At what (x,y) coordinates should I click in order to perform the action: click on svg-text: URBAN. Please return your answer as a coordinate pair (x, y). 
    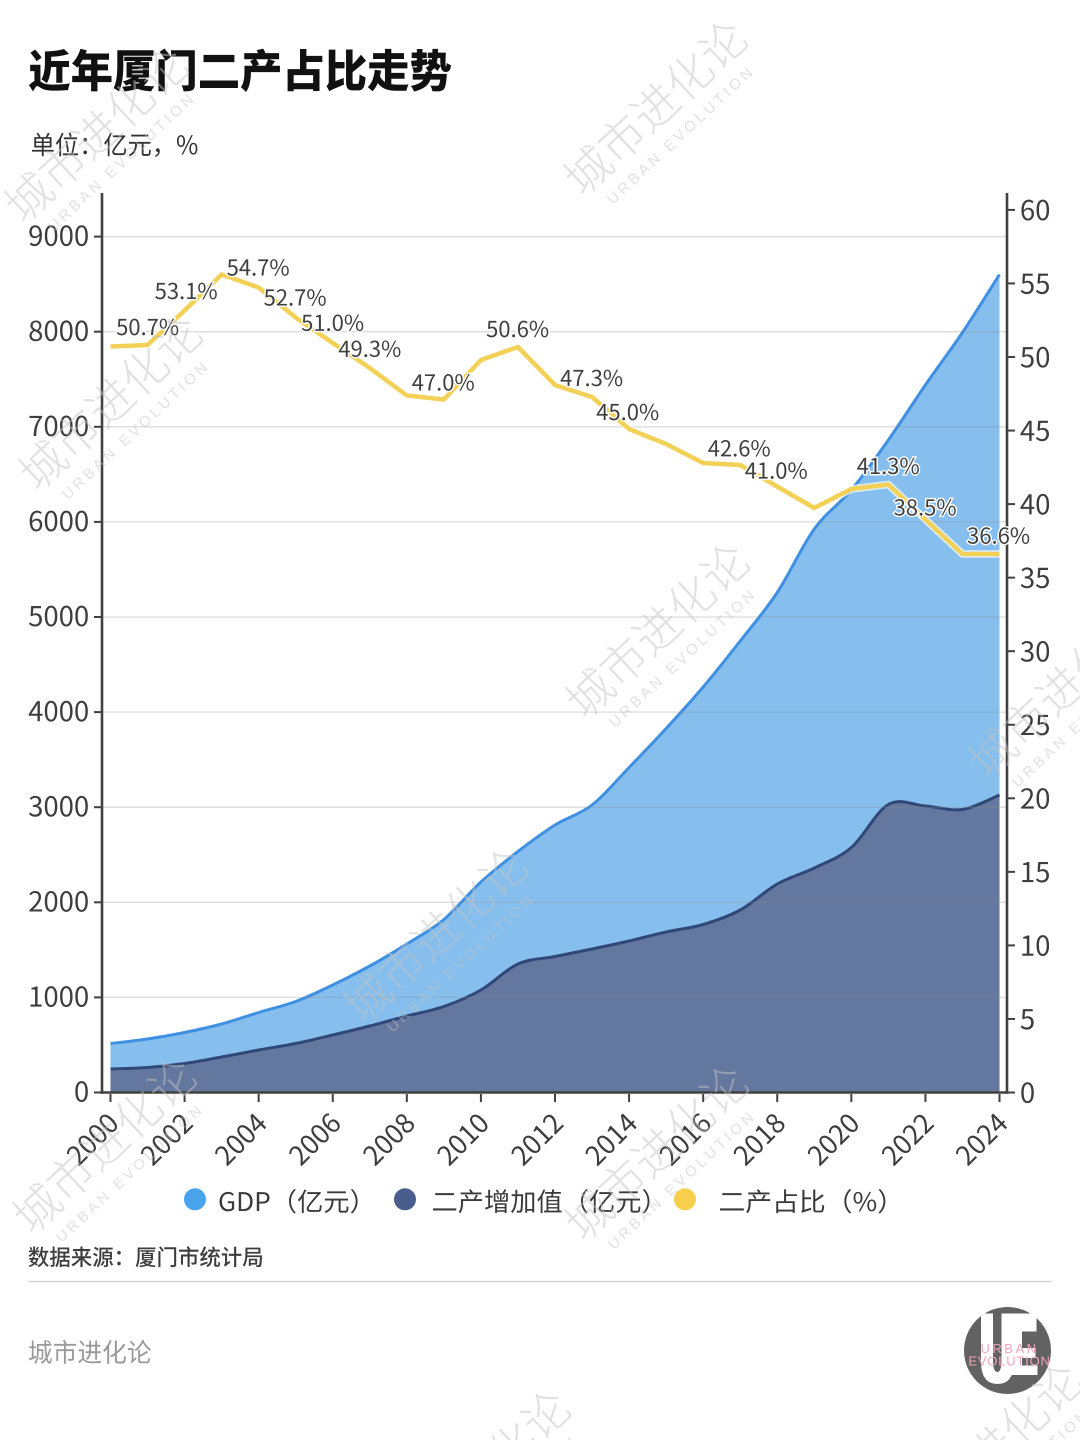
    Looking at the image, I should click on (1009, 1348).